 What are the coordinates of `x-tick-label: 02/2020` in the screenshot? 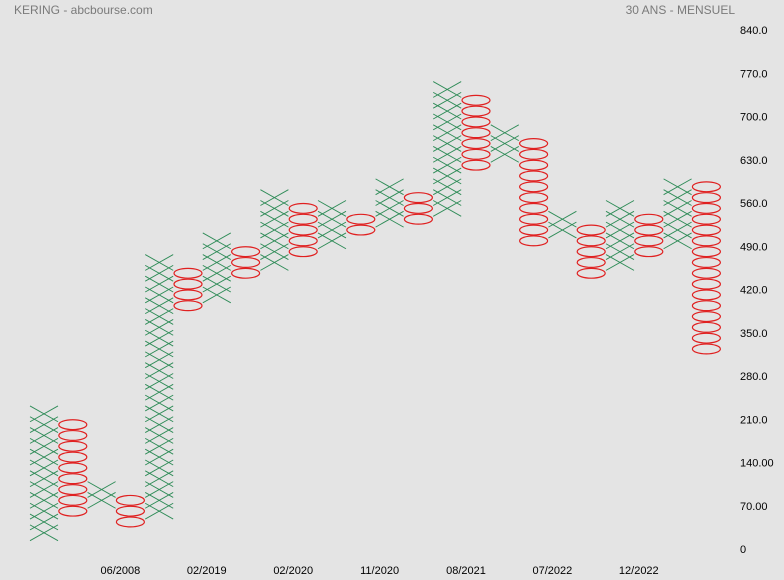 It's located at (293, 571).